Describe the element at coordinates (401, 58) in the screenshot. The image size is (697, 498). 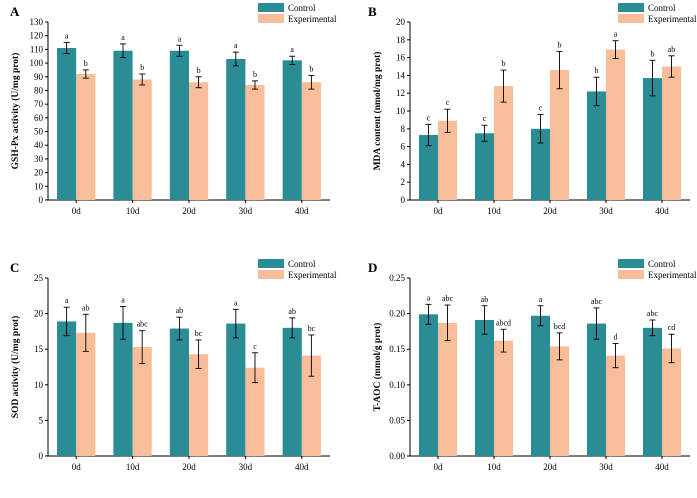
I see `y-tick-label: 16` at that location.